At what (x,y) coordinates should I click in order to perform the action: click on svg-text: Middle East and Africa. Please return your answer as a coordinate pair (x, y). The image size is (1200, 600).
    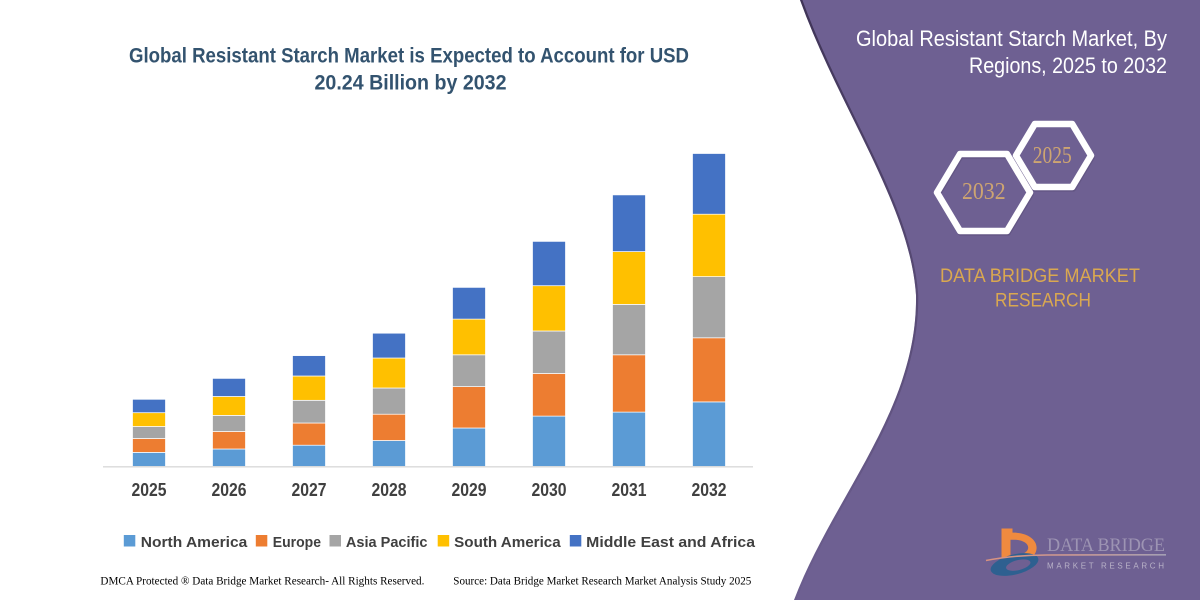
    Looking at the image, I should click on (670, 542).